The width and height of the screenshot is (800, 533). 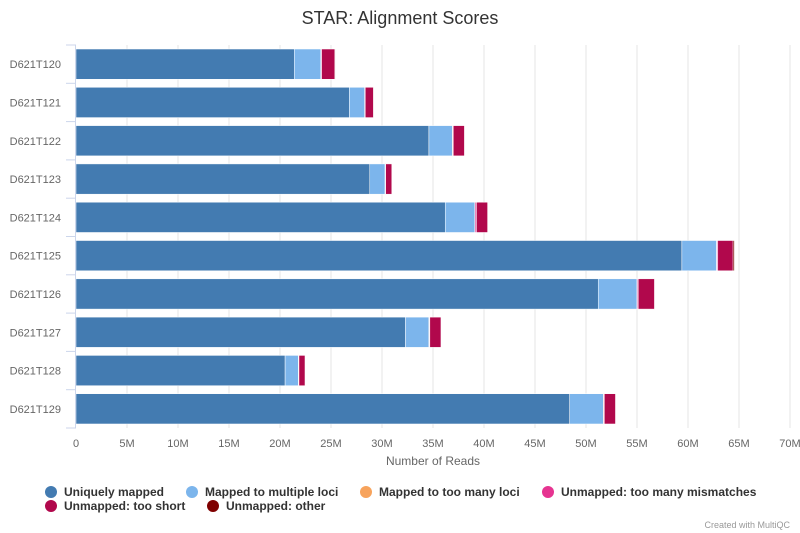 I want to click on x-tick-label: 20M, so click(x=279, y=444).